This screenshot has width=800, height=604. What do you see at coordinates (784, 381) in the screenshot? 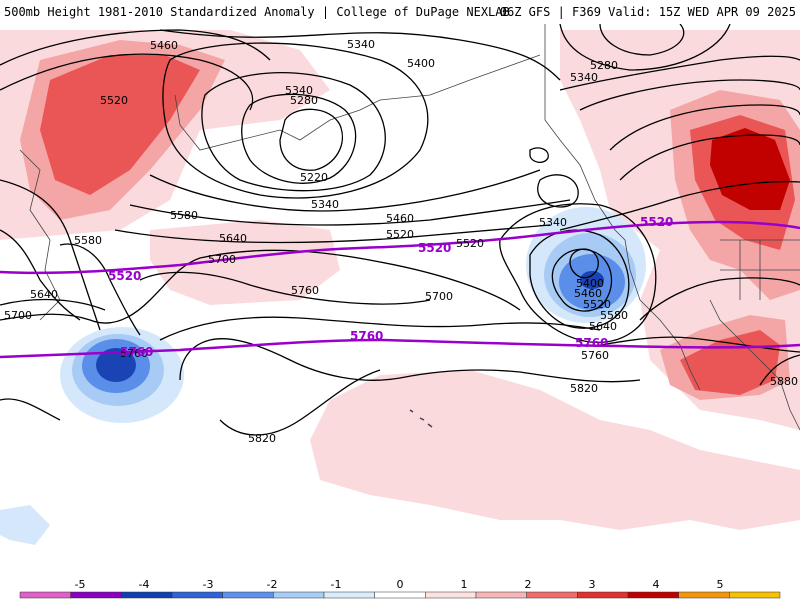
I see `height-label: 5880` at bounding box center [784, 381].